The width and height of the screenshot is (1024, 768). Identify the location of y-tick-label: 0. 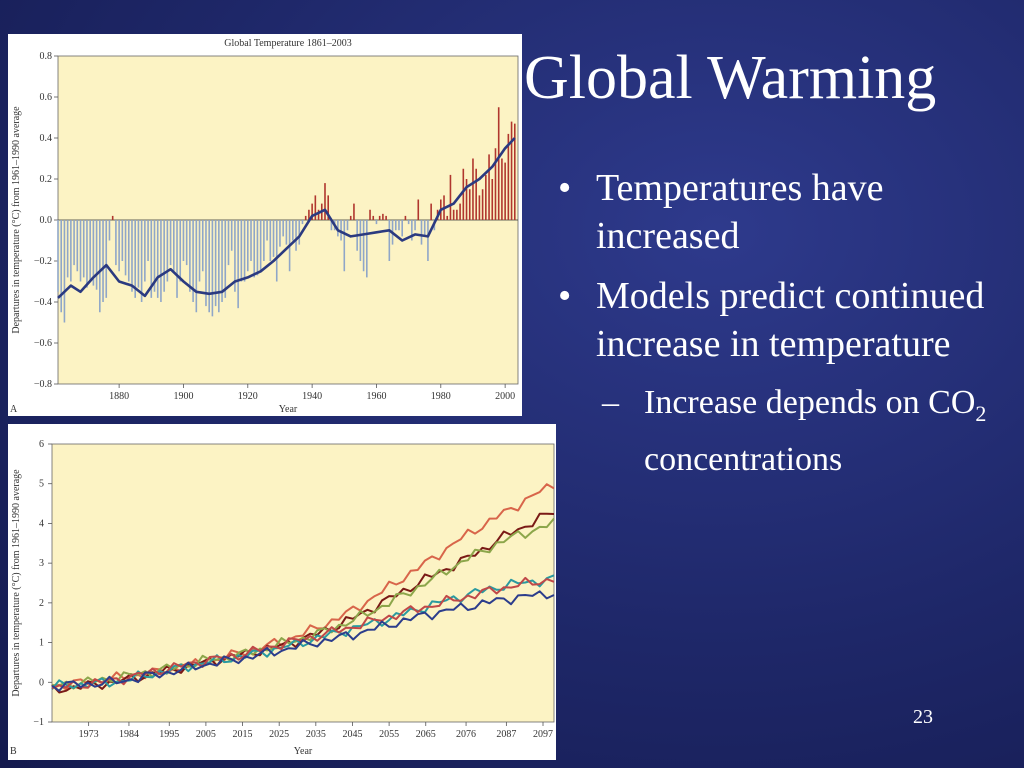
(41, 682).